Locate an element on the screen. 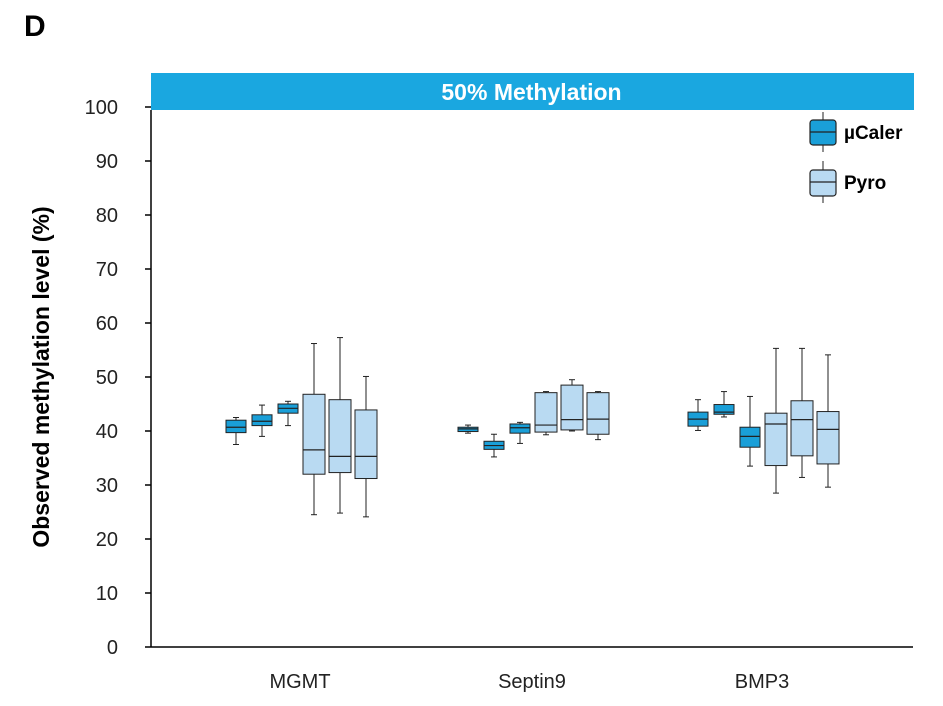  y-tick-label: 90 is located at coordinates (107, 162).